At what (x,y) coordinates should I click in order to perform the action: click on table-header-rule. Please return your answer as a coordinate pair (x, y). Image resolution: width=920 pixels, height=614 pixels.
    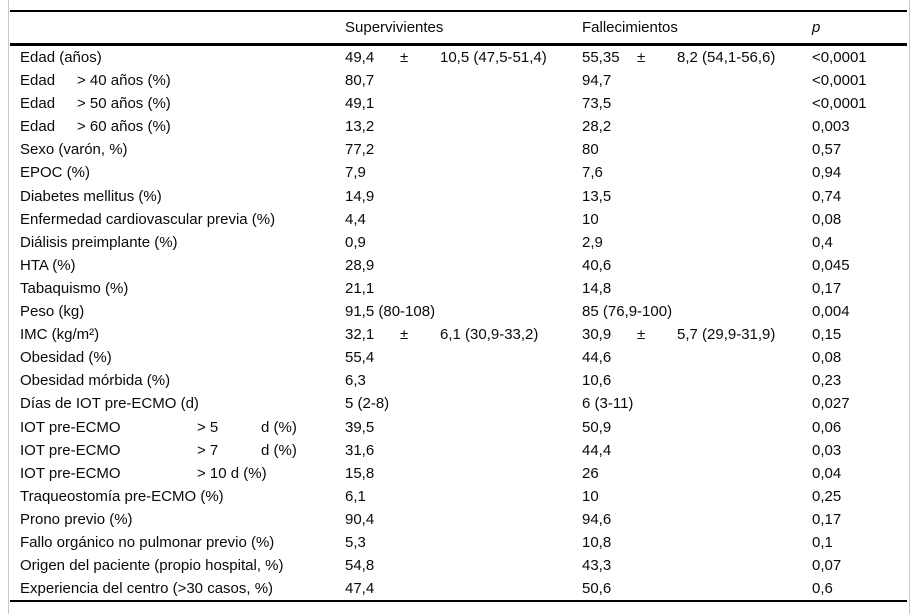
    Looking at the image, I should click on (458, 44).